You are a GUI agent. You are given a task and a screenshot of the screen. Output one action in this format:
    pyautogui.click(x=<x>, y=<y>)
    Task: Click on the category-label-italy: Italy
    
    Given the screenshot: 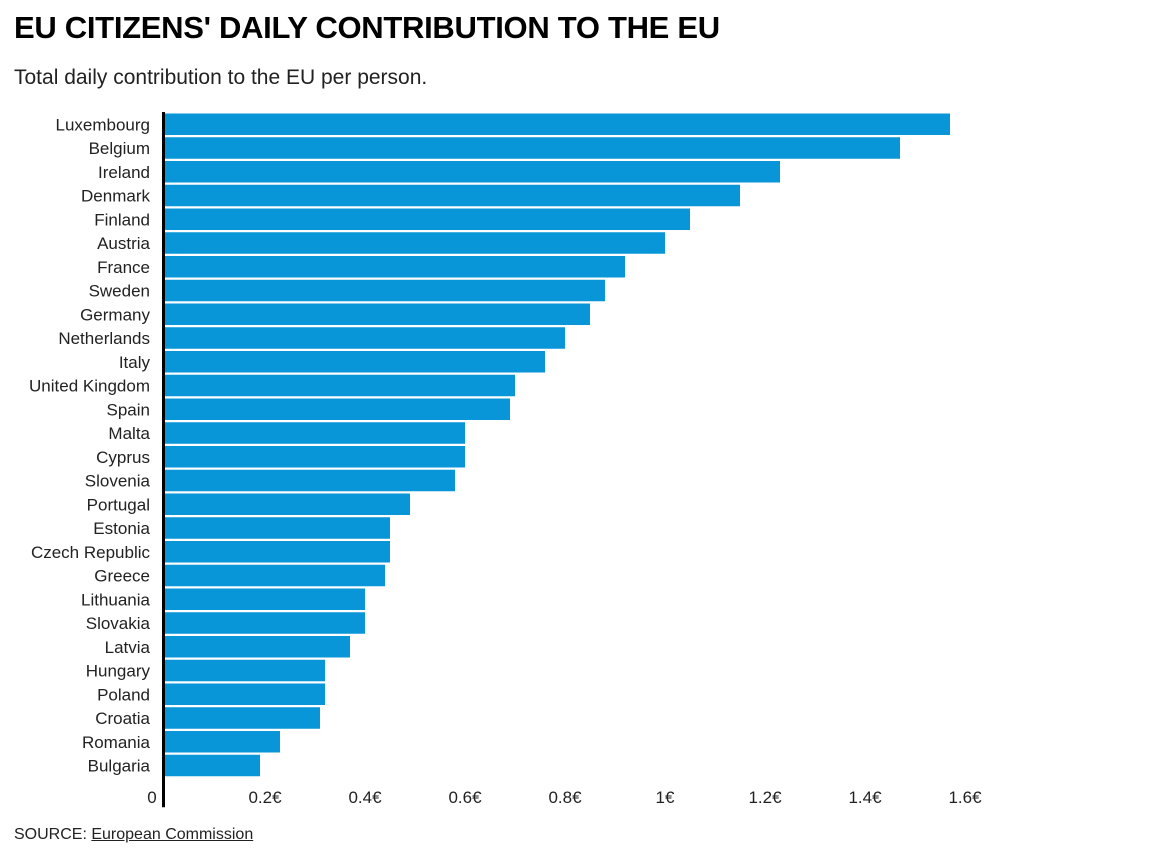 What is the action you would take?
    pyautogui.click(x=135, y=362)
    